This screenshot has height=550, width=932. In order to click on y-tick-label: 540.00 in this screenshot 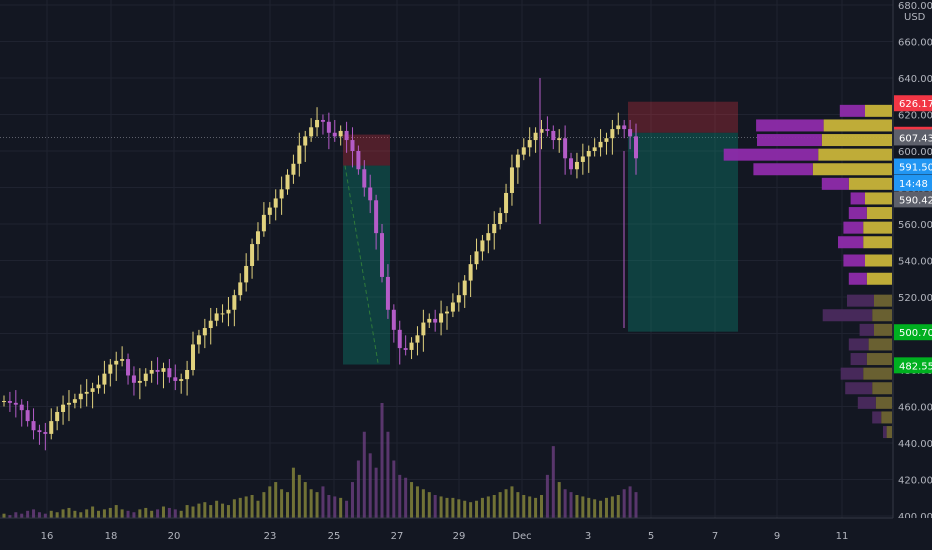, I will do `click(915, 262)`.